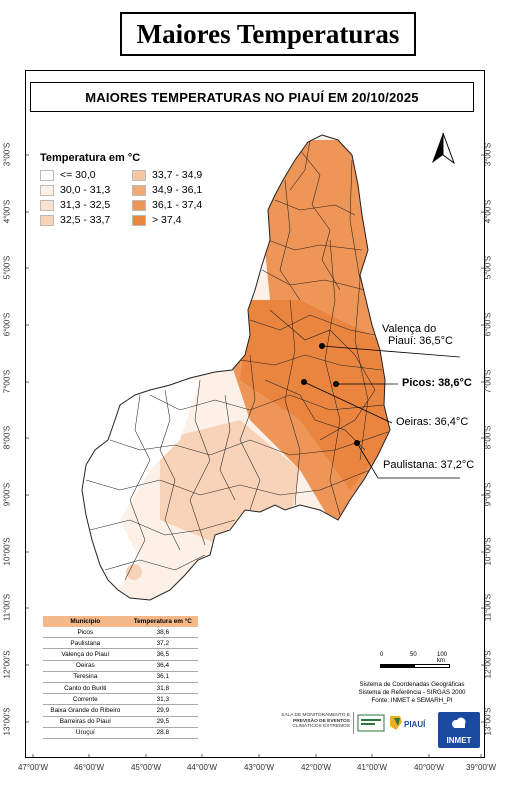  What do you see at coordinates (429, 465) in the screenshot?
I see `callout-paulistana: Paulistana: 37,2°C` at bounding box center [429, 465].